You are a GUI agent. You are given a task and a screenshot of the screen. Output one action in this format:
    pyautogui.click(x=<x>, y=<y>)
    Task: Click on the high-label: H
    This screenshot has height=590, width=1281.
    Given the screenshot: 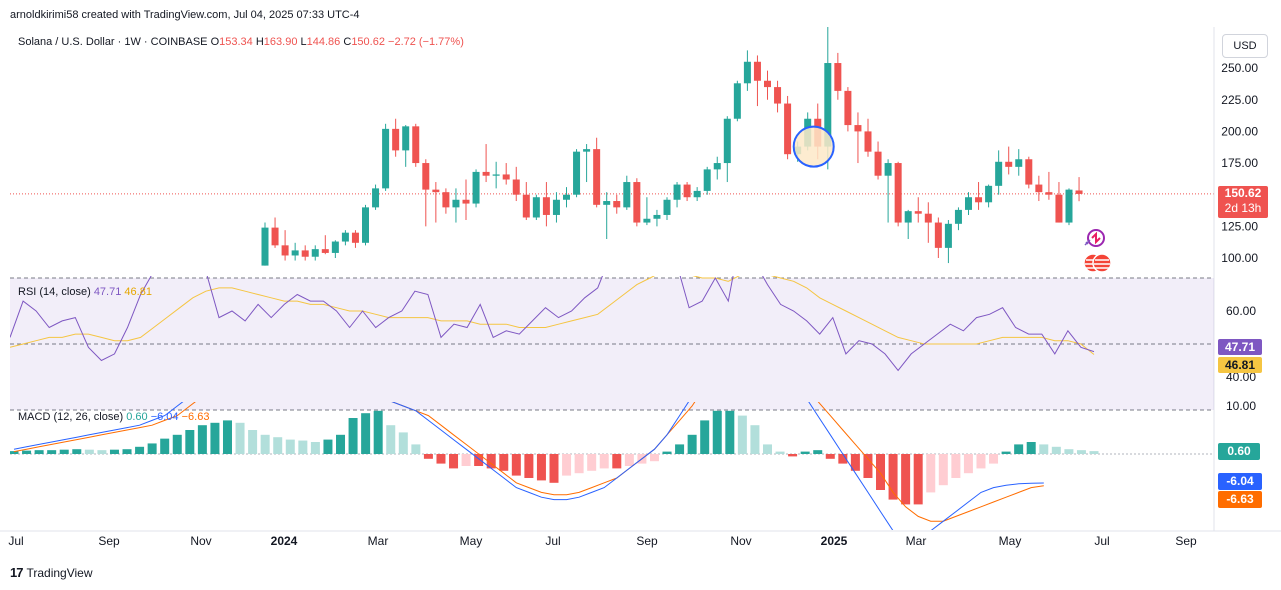 What is the action you would take?
    pyautogui.click(x=259, y=42)
    